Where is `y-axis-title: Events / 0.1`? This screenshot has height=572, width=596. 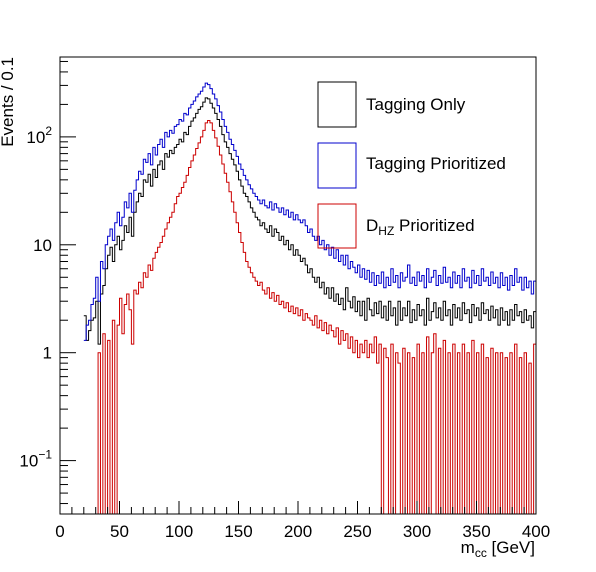 y-axis-title: Events / 0.1 is located at coordinates (8, 102).